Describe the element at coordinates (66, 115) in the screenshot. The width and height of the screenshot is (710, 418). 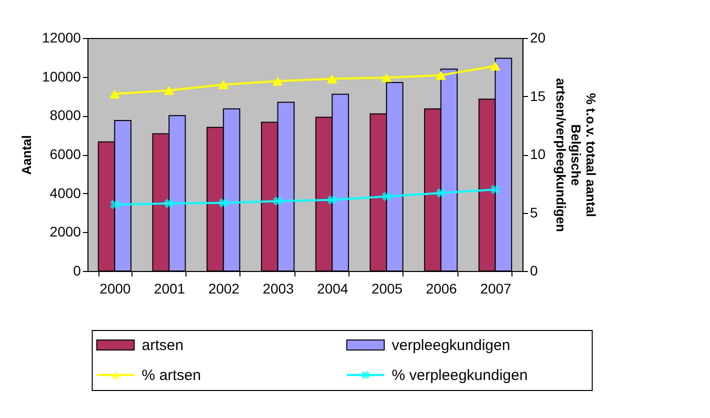
I see `y-tick-label: 8000` at that location.